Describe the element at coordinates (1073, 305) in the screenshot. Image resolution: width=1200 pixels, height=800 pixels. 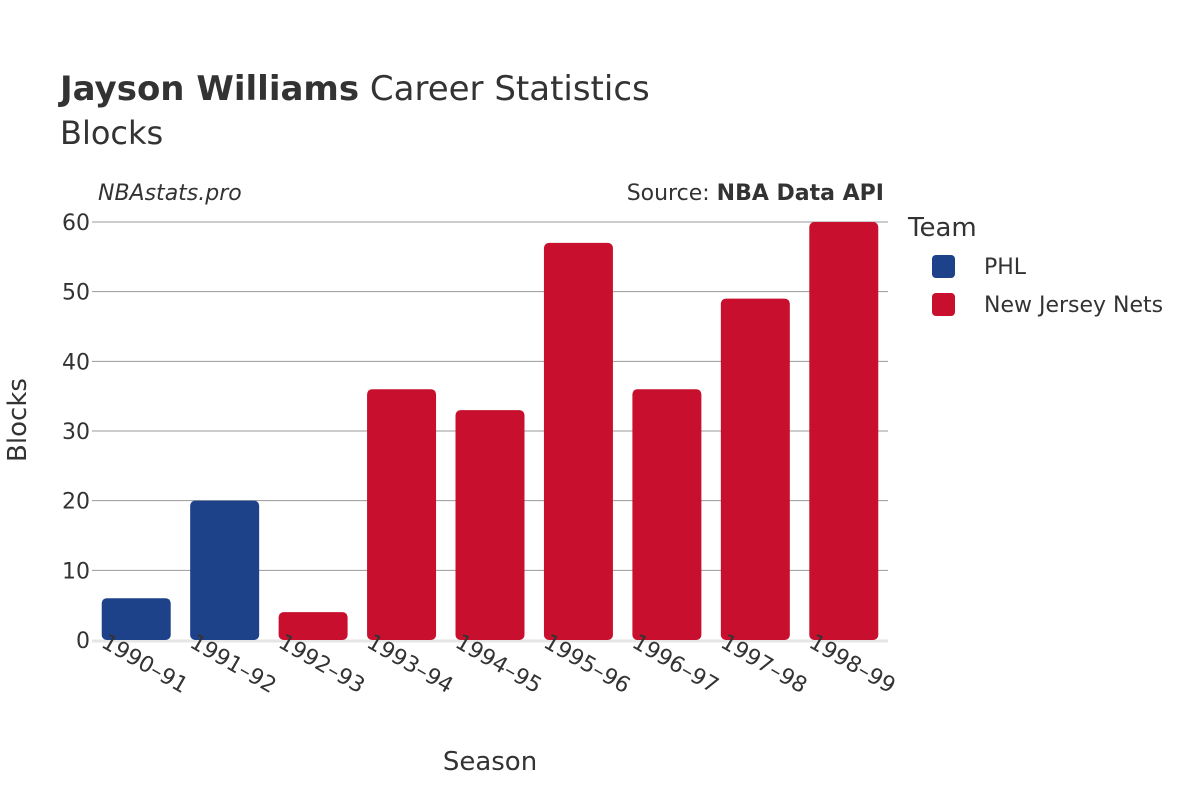
I see `legend-label-new-jersey-nets: New Jersey Nets` at that location.